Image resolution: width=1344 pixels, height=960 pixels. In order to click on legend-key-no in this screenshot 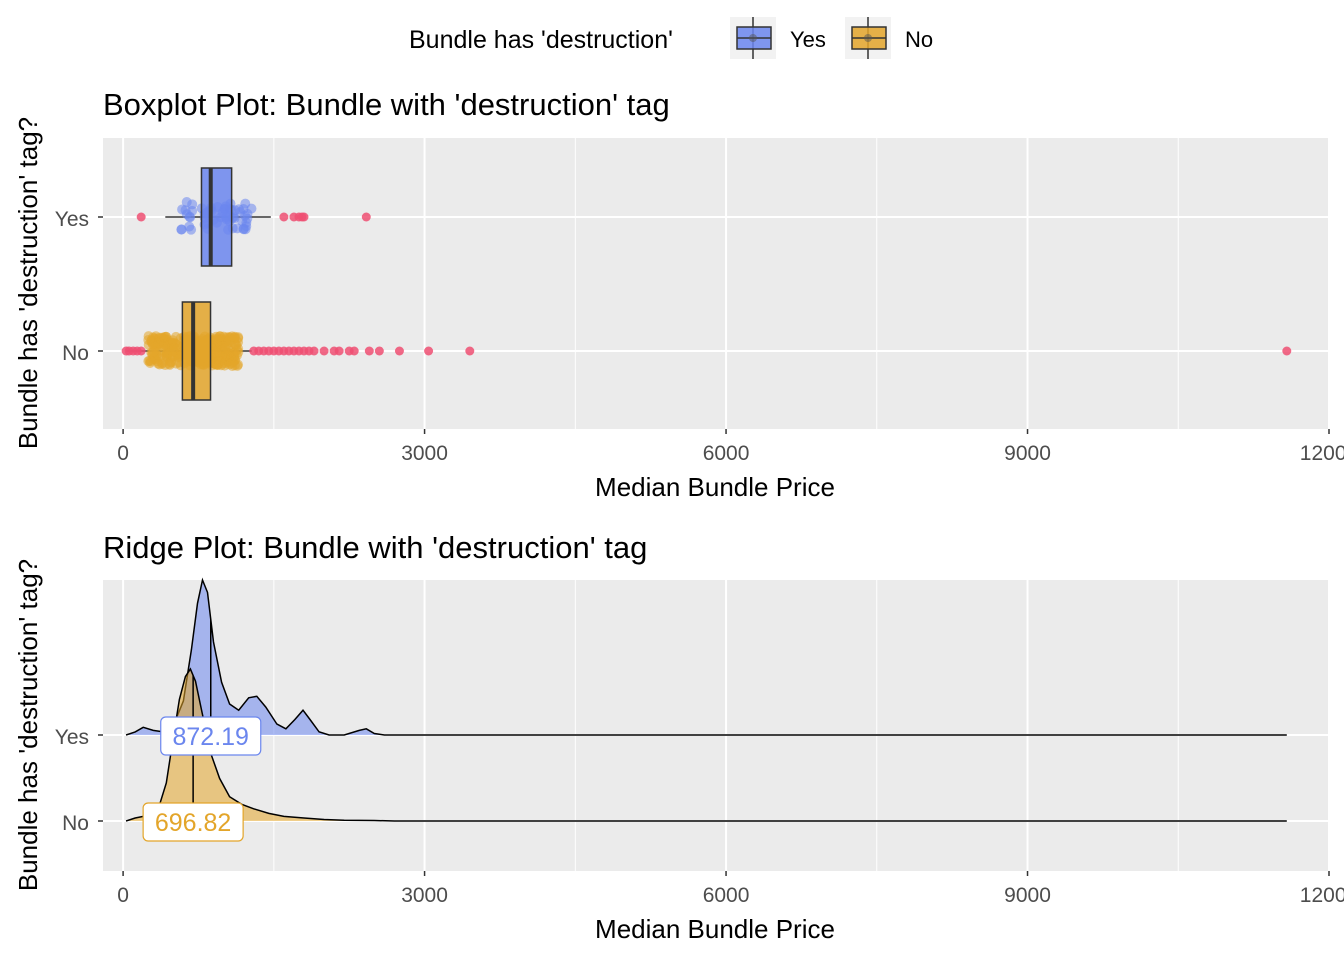, I will do `click(868, 38)`.